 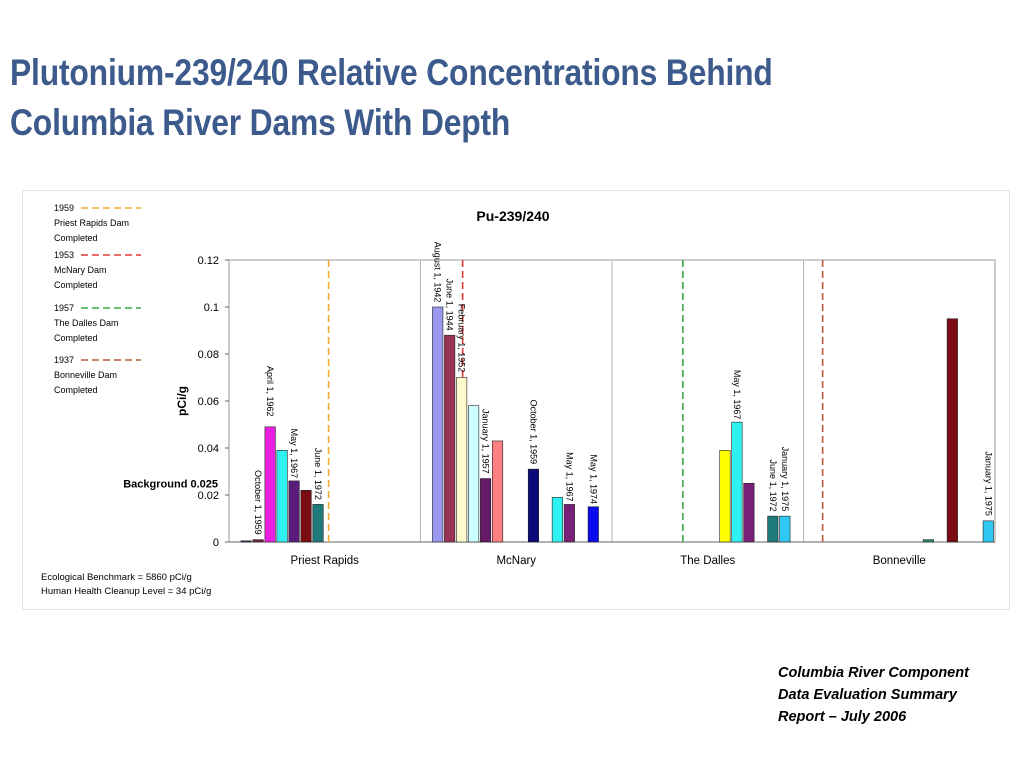 What do you see at coordinates (270, 391) in the screenshot?
I see `bar-date-label: April 1, 1962` at bounding box center [270, 391].